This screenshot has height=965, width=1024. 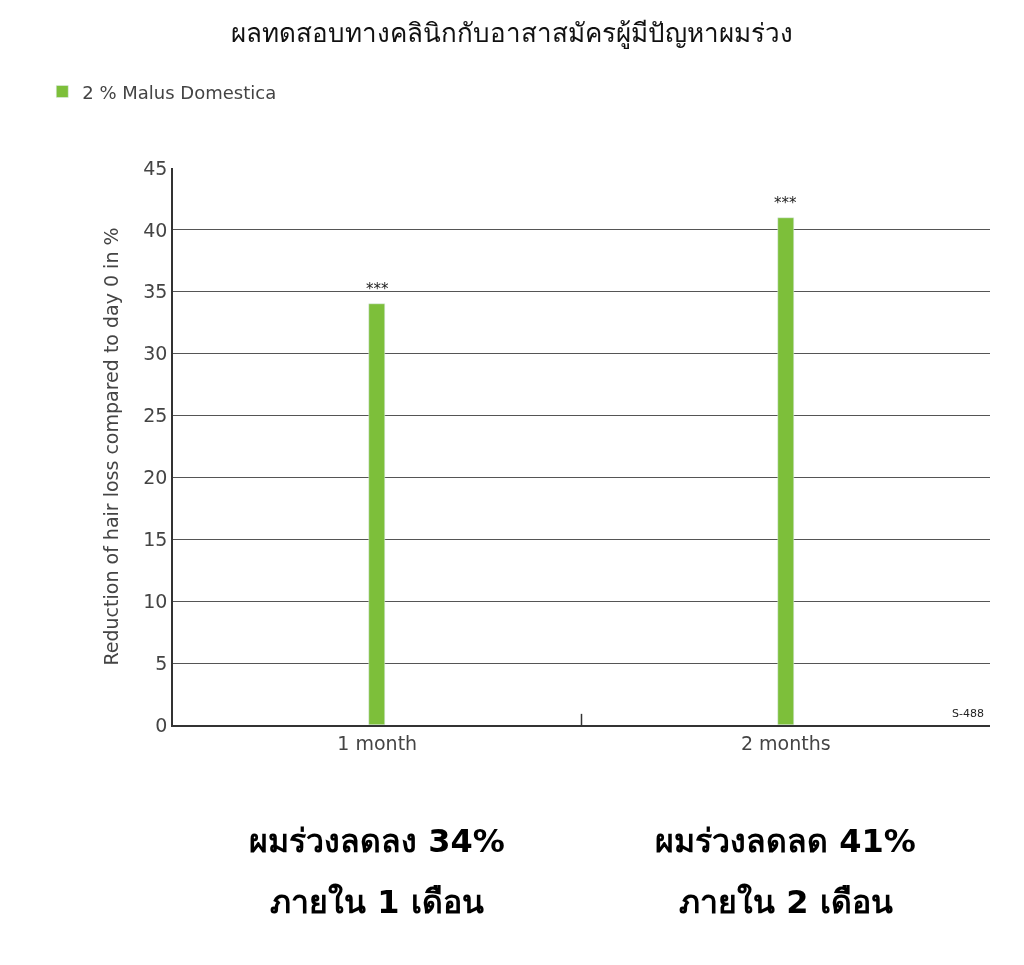 What do you see at coordinates (155, 229) in the screenshot?
I see `y-tick-label: 40` at bounding box center [155, 229].